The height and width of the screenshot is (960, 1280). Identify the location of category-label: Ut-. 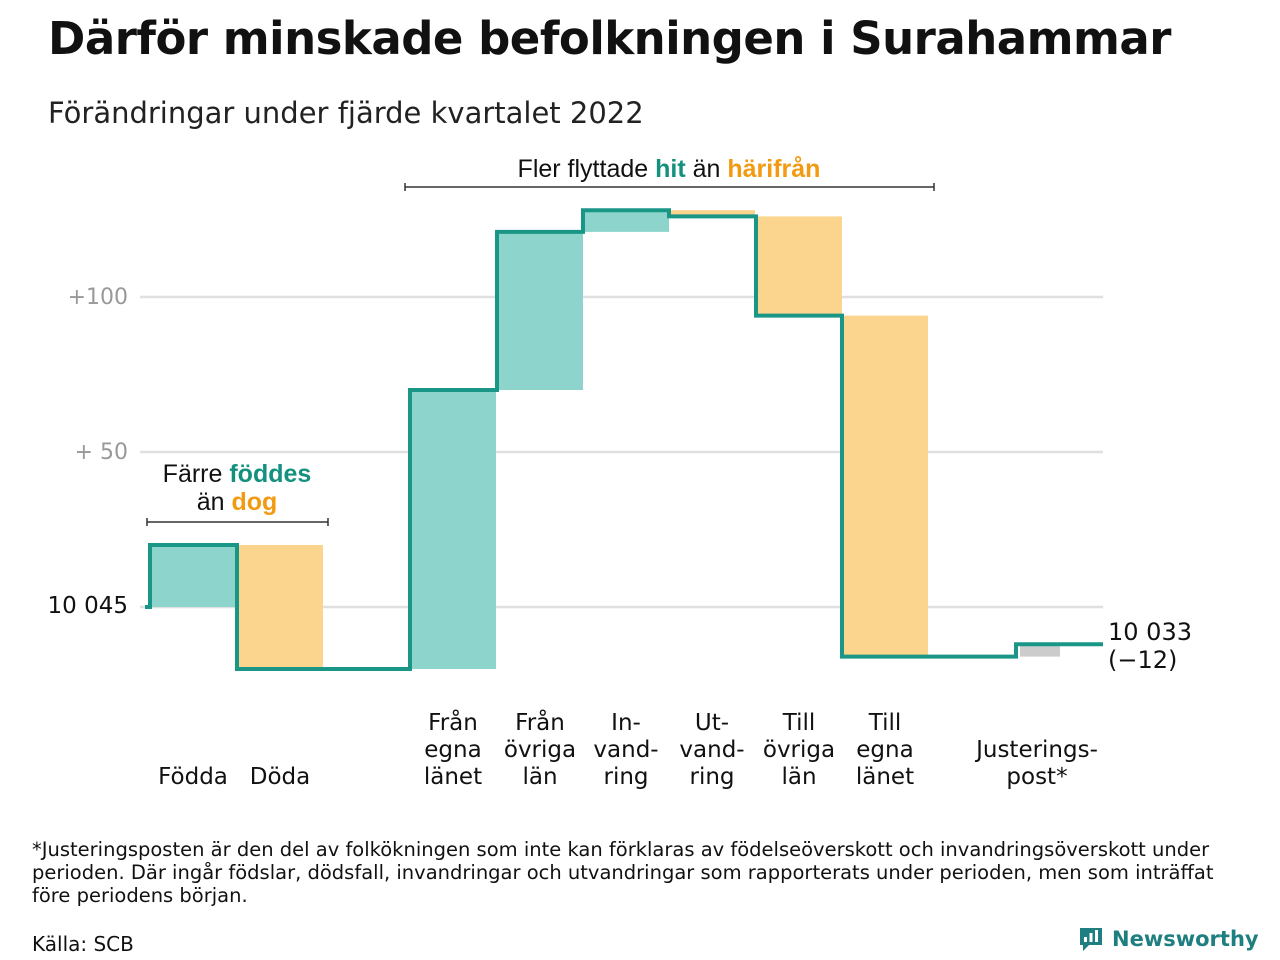
(712, 723).